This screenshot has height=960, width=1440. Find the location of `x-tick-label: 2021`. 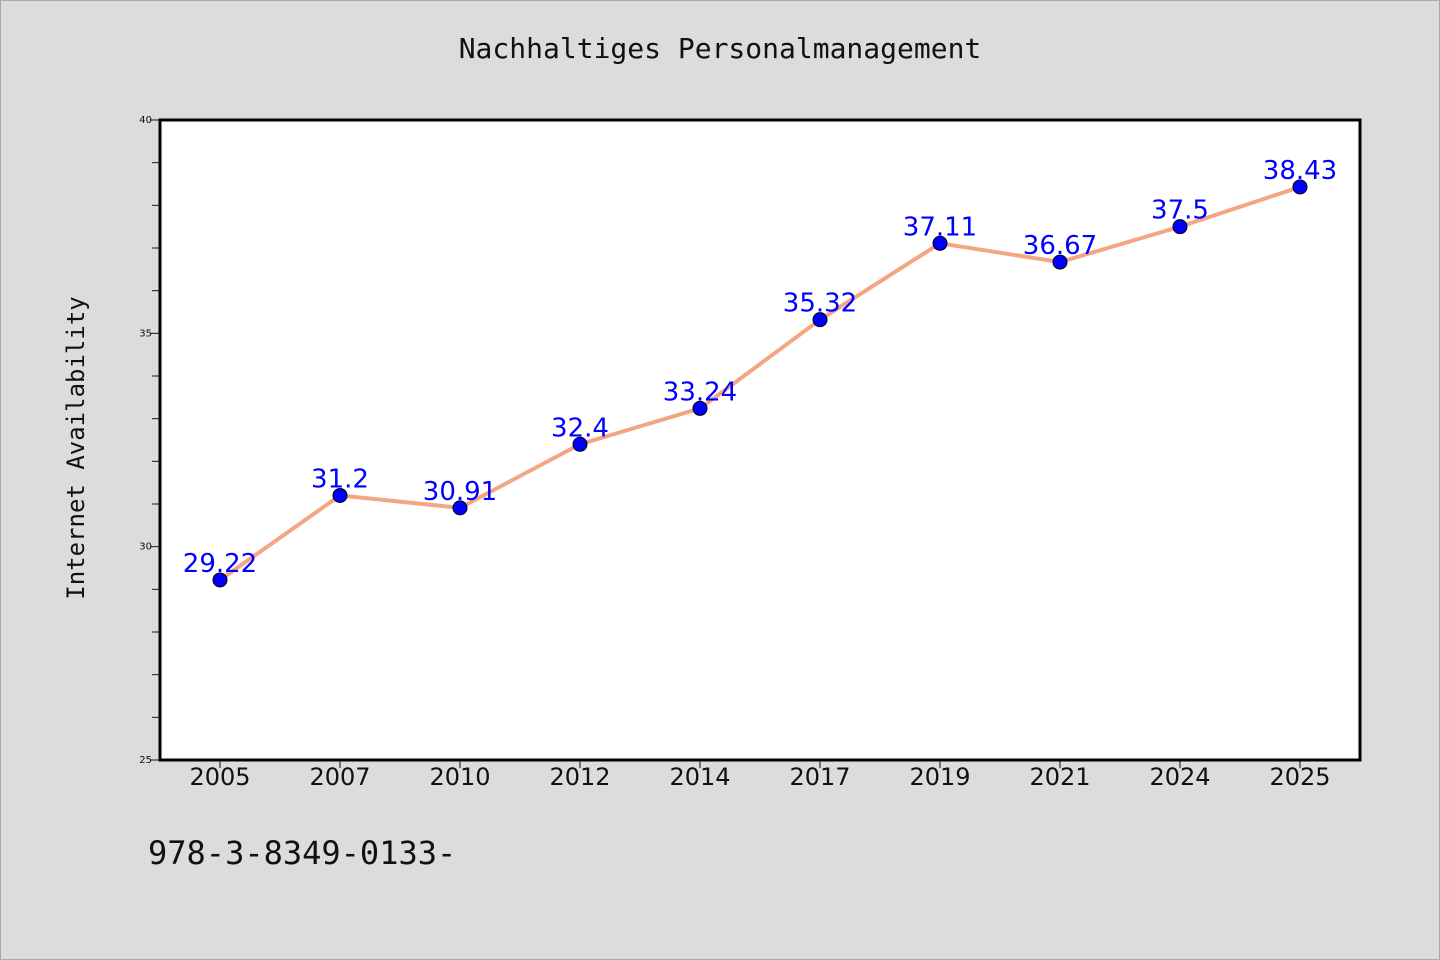

x-tick-label: 2021 is located at coordinates (1059, 777).